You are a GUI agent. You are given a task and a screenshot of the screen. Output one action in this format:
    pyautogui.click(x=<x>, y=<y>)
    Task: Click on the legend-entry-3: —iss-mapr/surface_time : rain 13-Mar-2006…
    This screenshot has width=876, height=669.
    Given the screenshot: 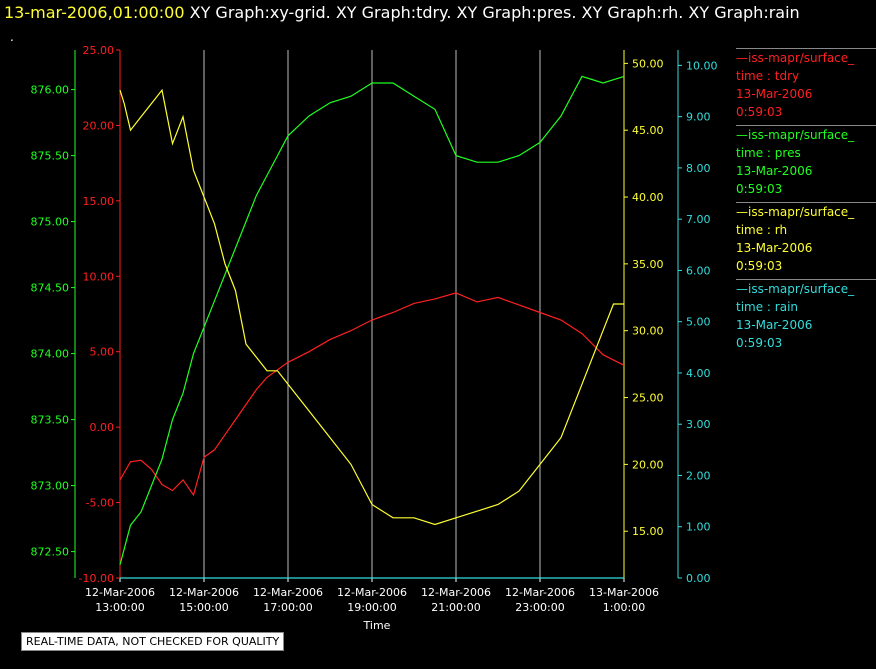 What is the action you would take?
    pyautogui.click(x=806, y=315)
    